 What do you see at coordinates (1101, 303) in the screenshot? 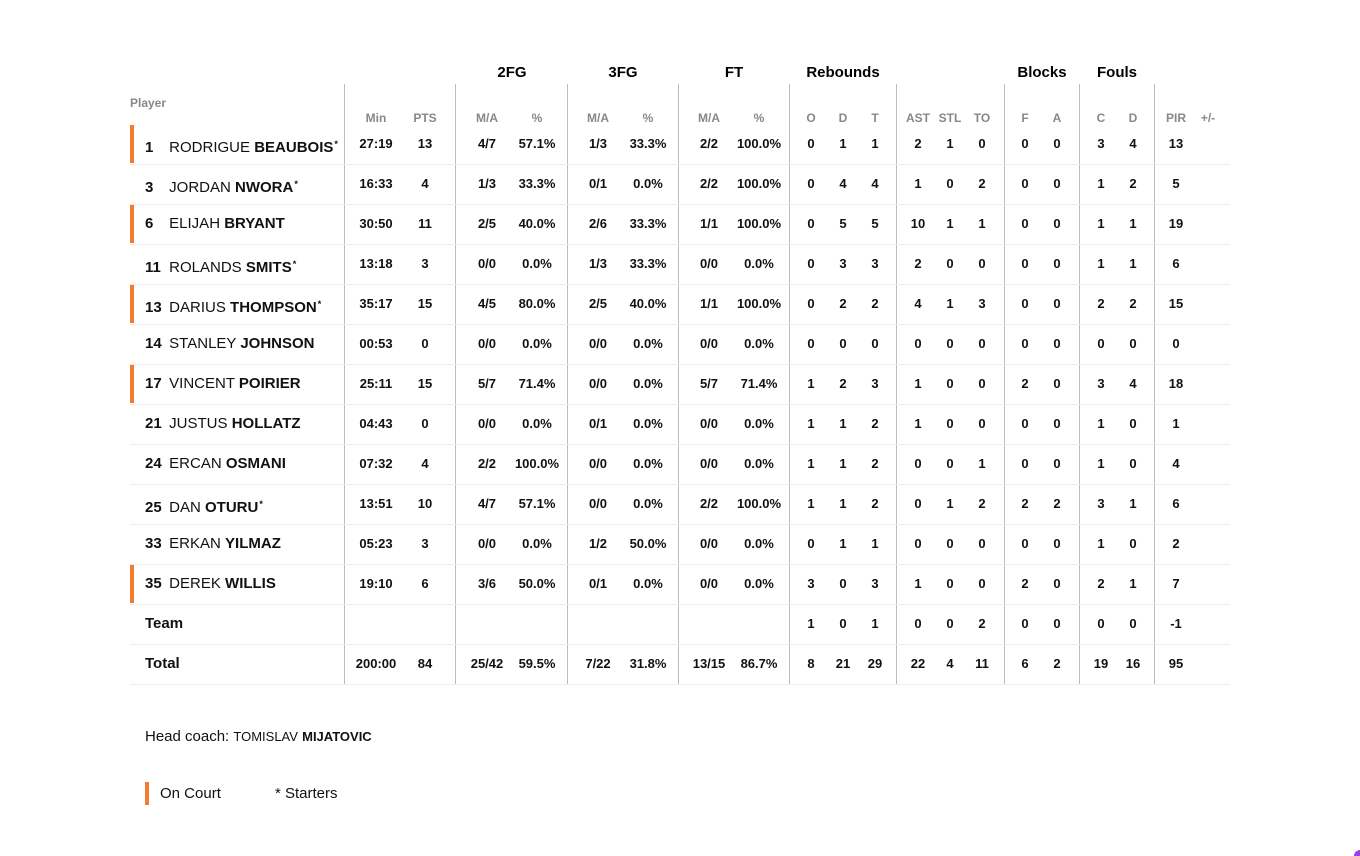
I see `stat-foul-c: 2` at bounding box center [1101, 303].